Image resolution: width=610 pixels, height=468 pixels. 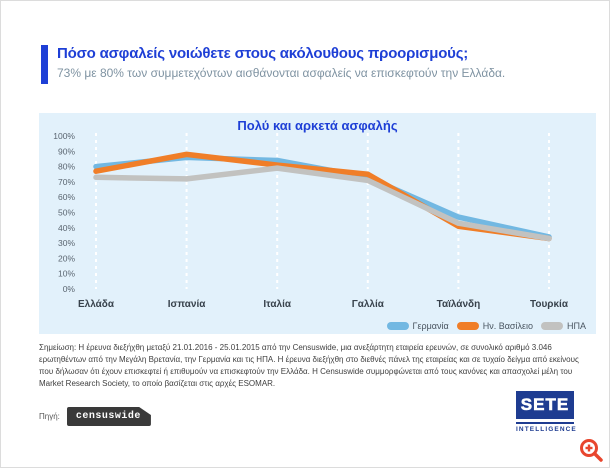 What do you see at coordinates (591, 450) in the screenshot?
I see `zoom-in-icon` at bounding box center [591, 450].